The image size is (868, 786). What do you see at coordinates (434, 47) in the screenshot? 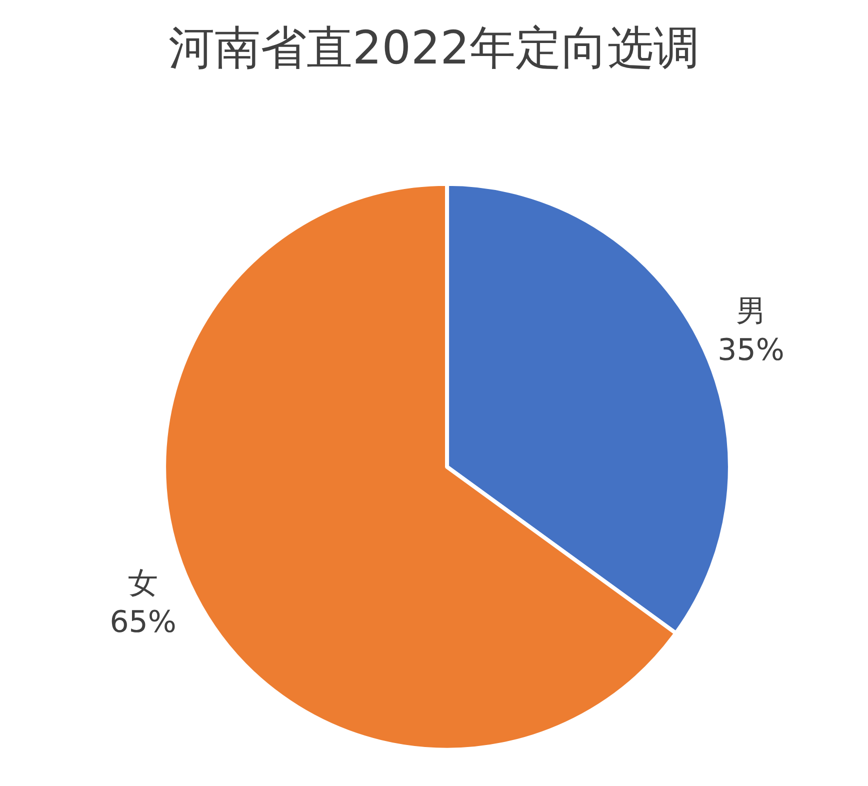
I see `chart-title: 河南省直2022年定向选调` at bounding box center [434, 47].